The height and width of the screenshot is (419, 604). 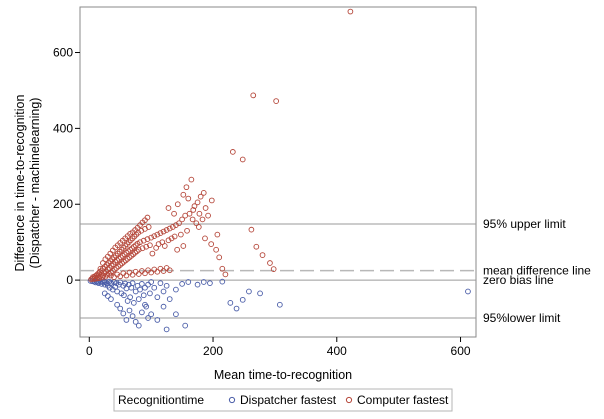 I want to click on legend-box, so click(x=283, y=400).